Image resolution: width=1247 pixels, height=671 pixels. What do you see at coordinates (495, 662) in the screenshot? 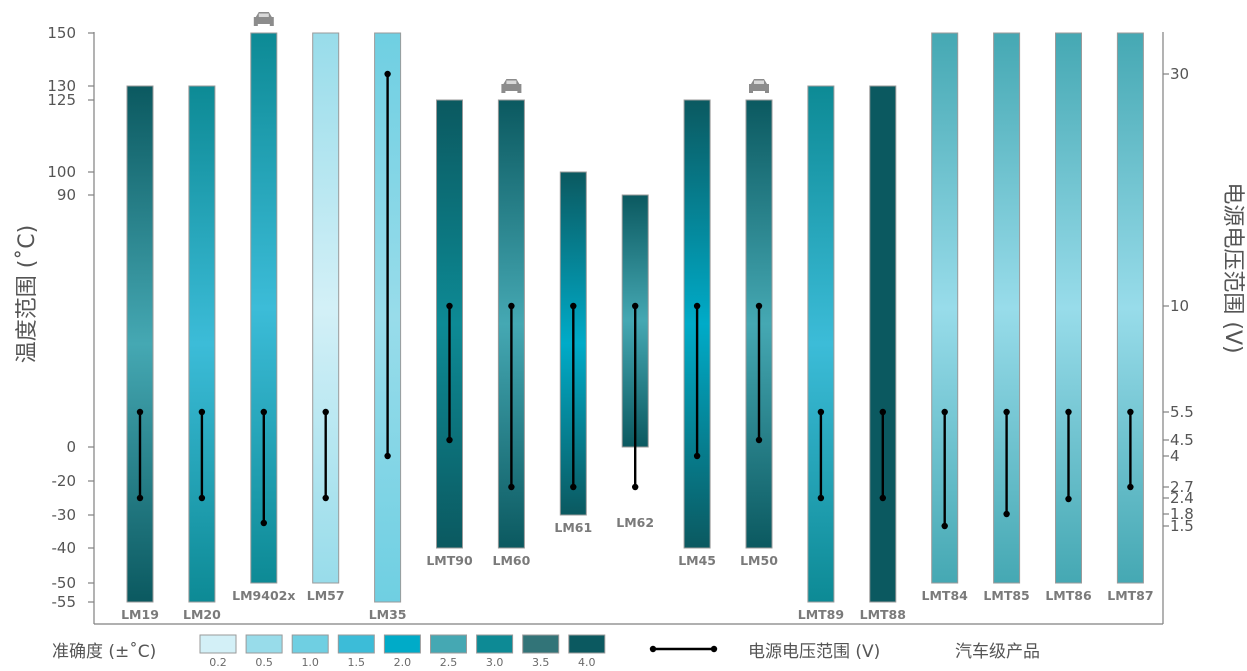
I see `legend-swatch-label: 3.0` at bounding box center [495, 662].